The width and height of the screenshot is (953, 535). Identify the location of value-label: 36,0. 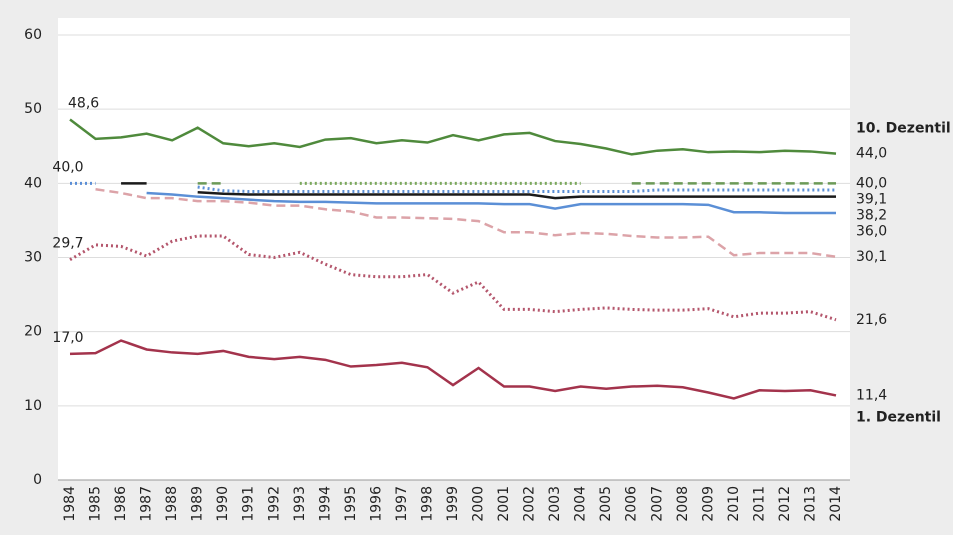
(871, 231).